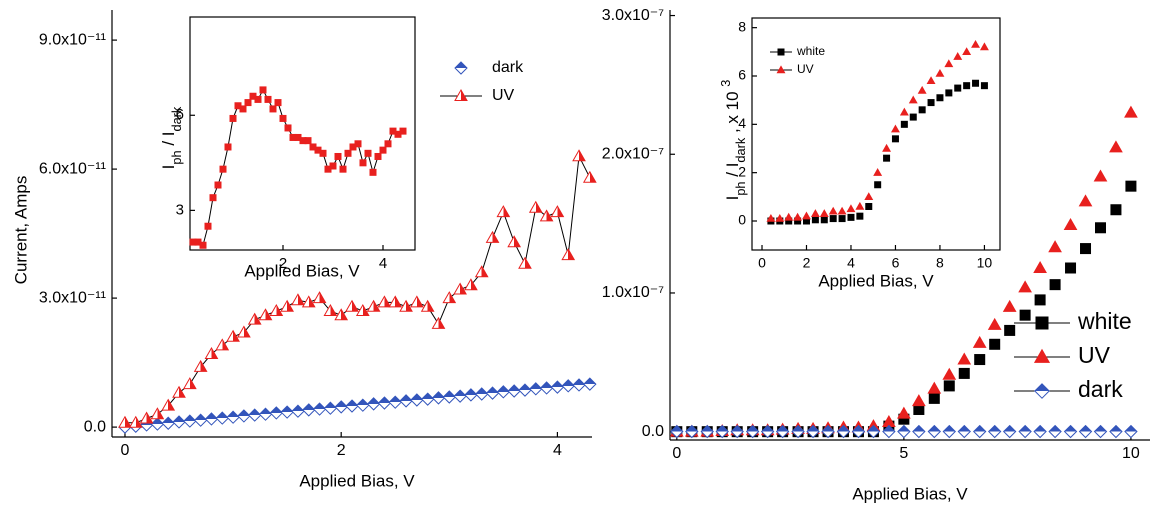 Image resolution: width=1153 pixels, height=508 pixels. What do you see at coordinates (508, 67) in the screenshot?
I see `legend-label: dark` at bounding box center [508, 67].